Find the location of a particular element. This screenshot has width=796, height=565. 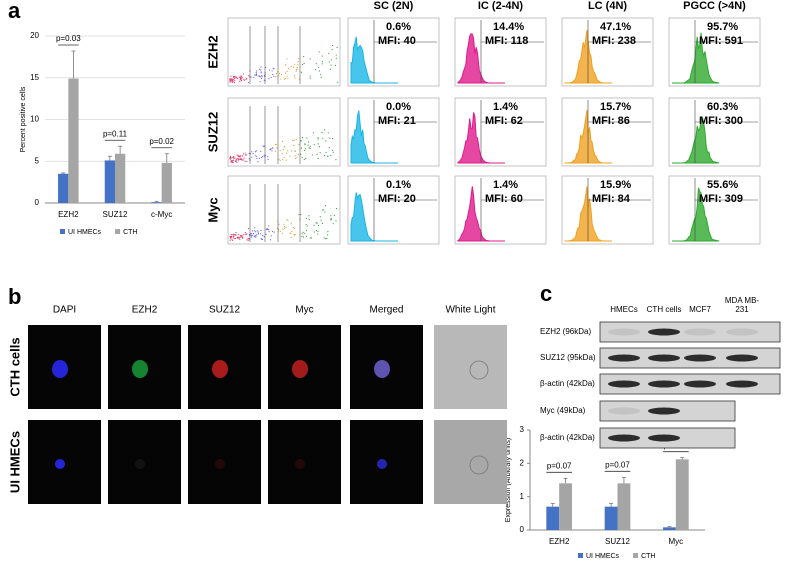

column-header: PGCC (>4N) is located at coordinates (714, 6).